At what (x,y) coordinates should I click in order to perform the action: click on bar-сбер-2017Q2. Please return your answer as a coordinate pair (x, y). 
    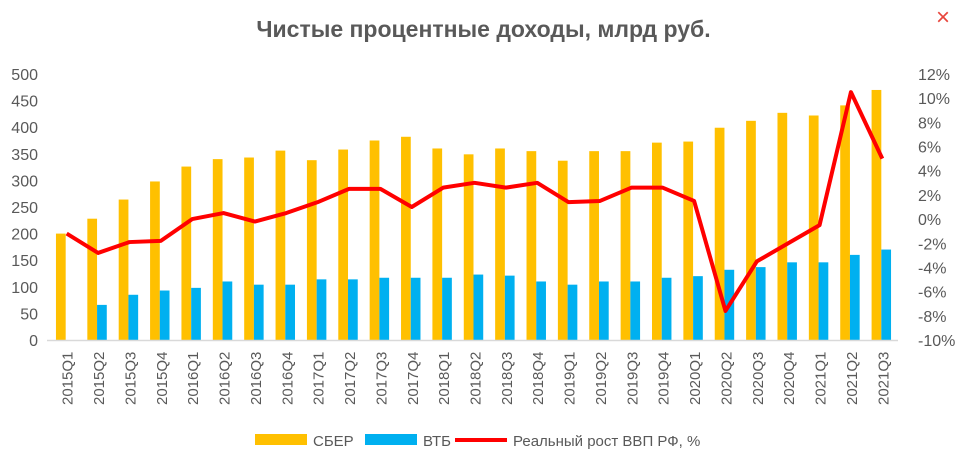
    Looking at the image, I should click on (343, 244).